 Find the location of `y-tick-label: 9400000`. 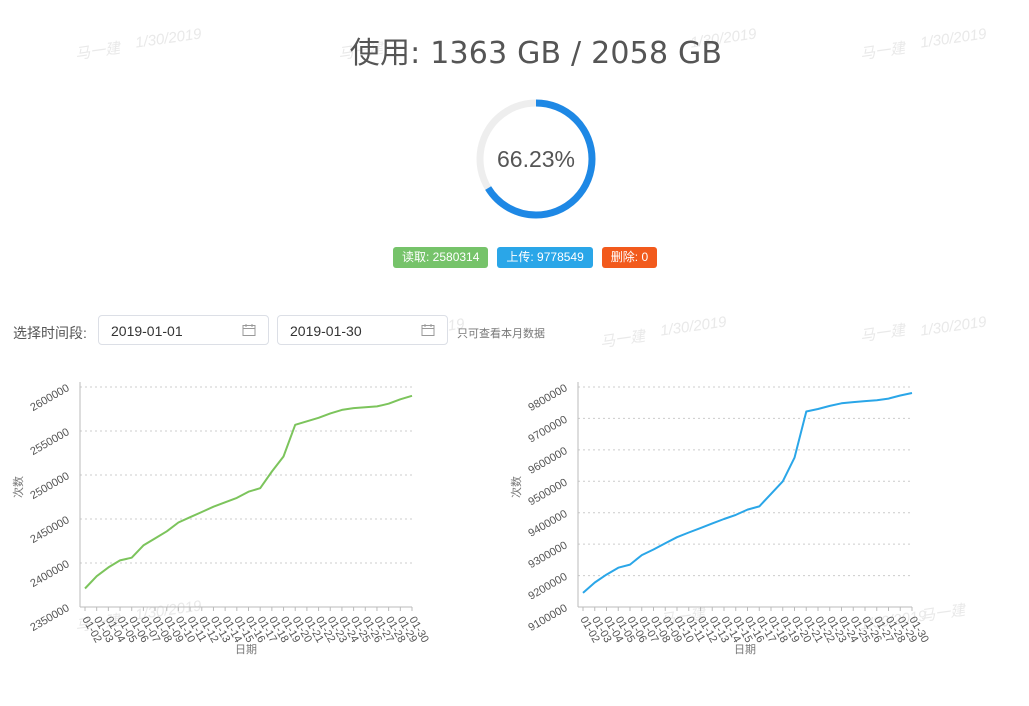

y-tick-label: 9400000 is located at coordinates (547, 524).